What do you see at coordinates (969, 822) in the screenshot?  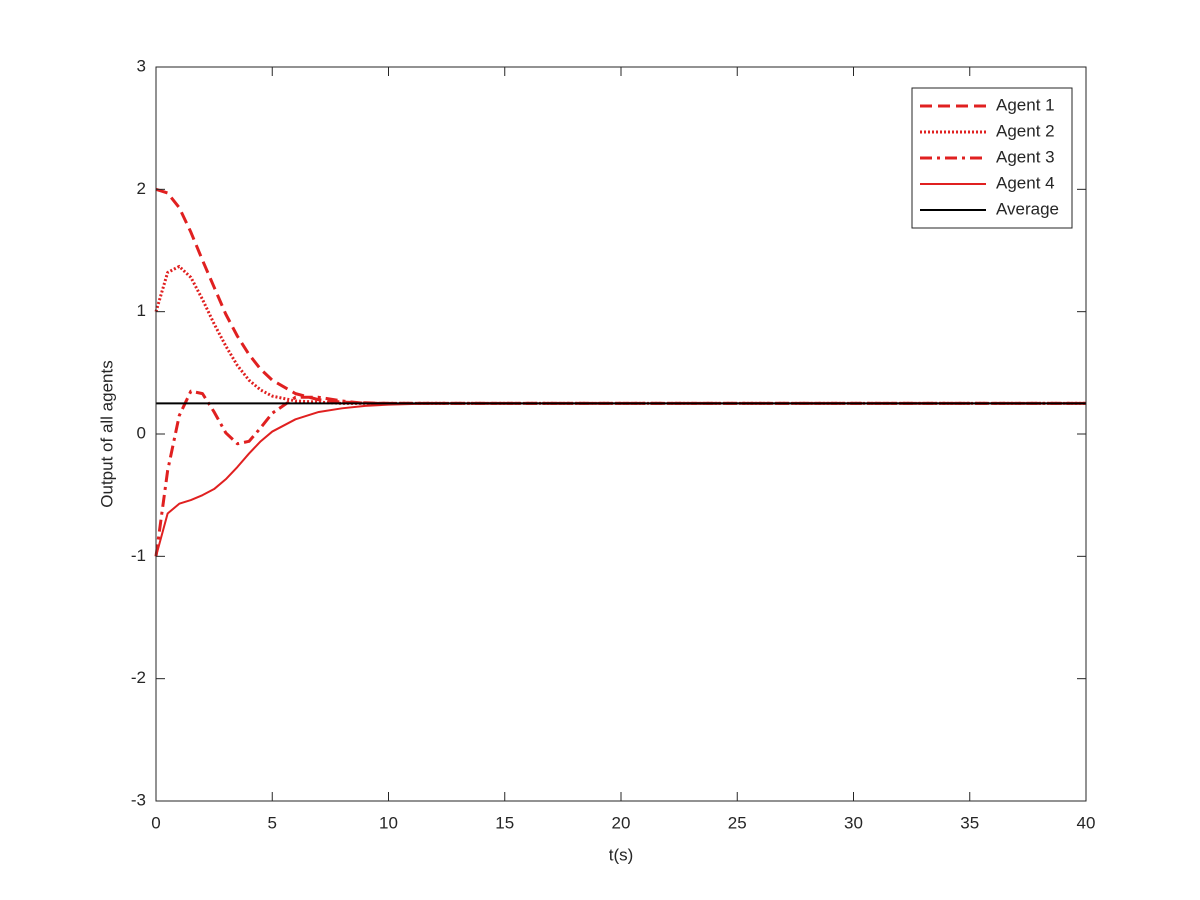 I see `x-tick-label: 35` at bounding box center [969, 822].